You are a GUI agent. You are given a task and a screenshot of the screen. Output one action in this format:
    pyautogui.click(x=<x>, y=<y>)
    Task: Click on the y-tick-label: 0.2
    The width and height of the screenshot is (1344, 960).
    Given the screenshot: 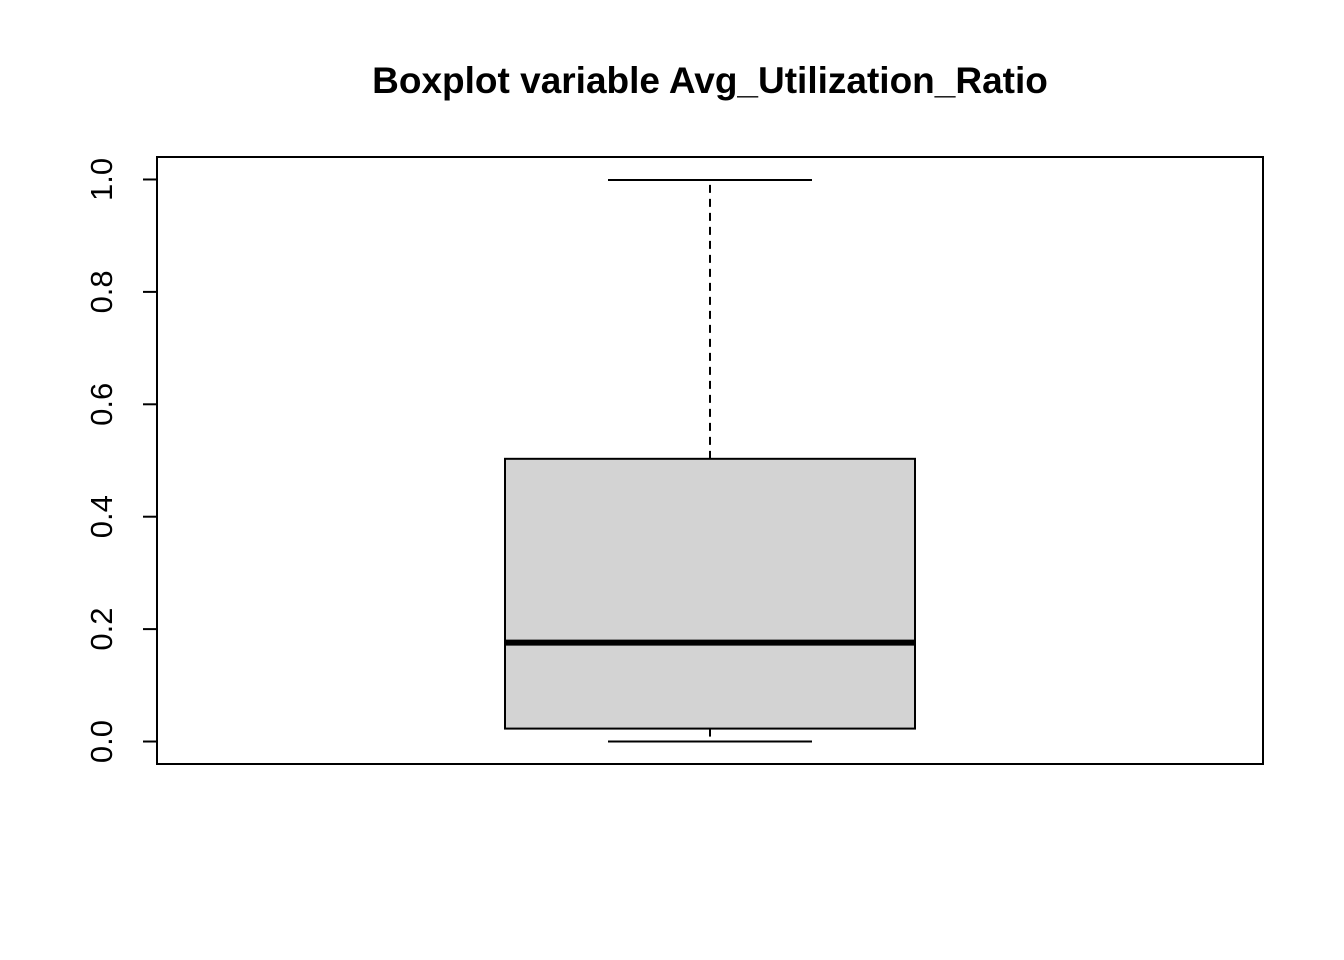 What is the action you would take?
    pyautogui.click(x=101, y=629)
    